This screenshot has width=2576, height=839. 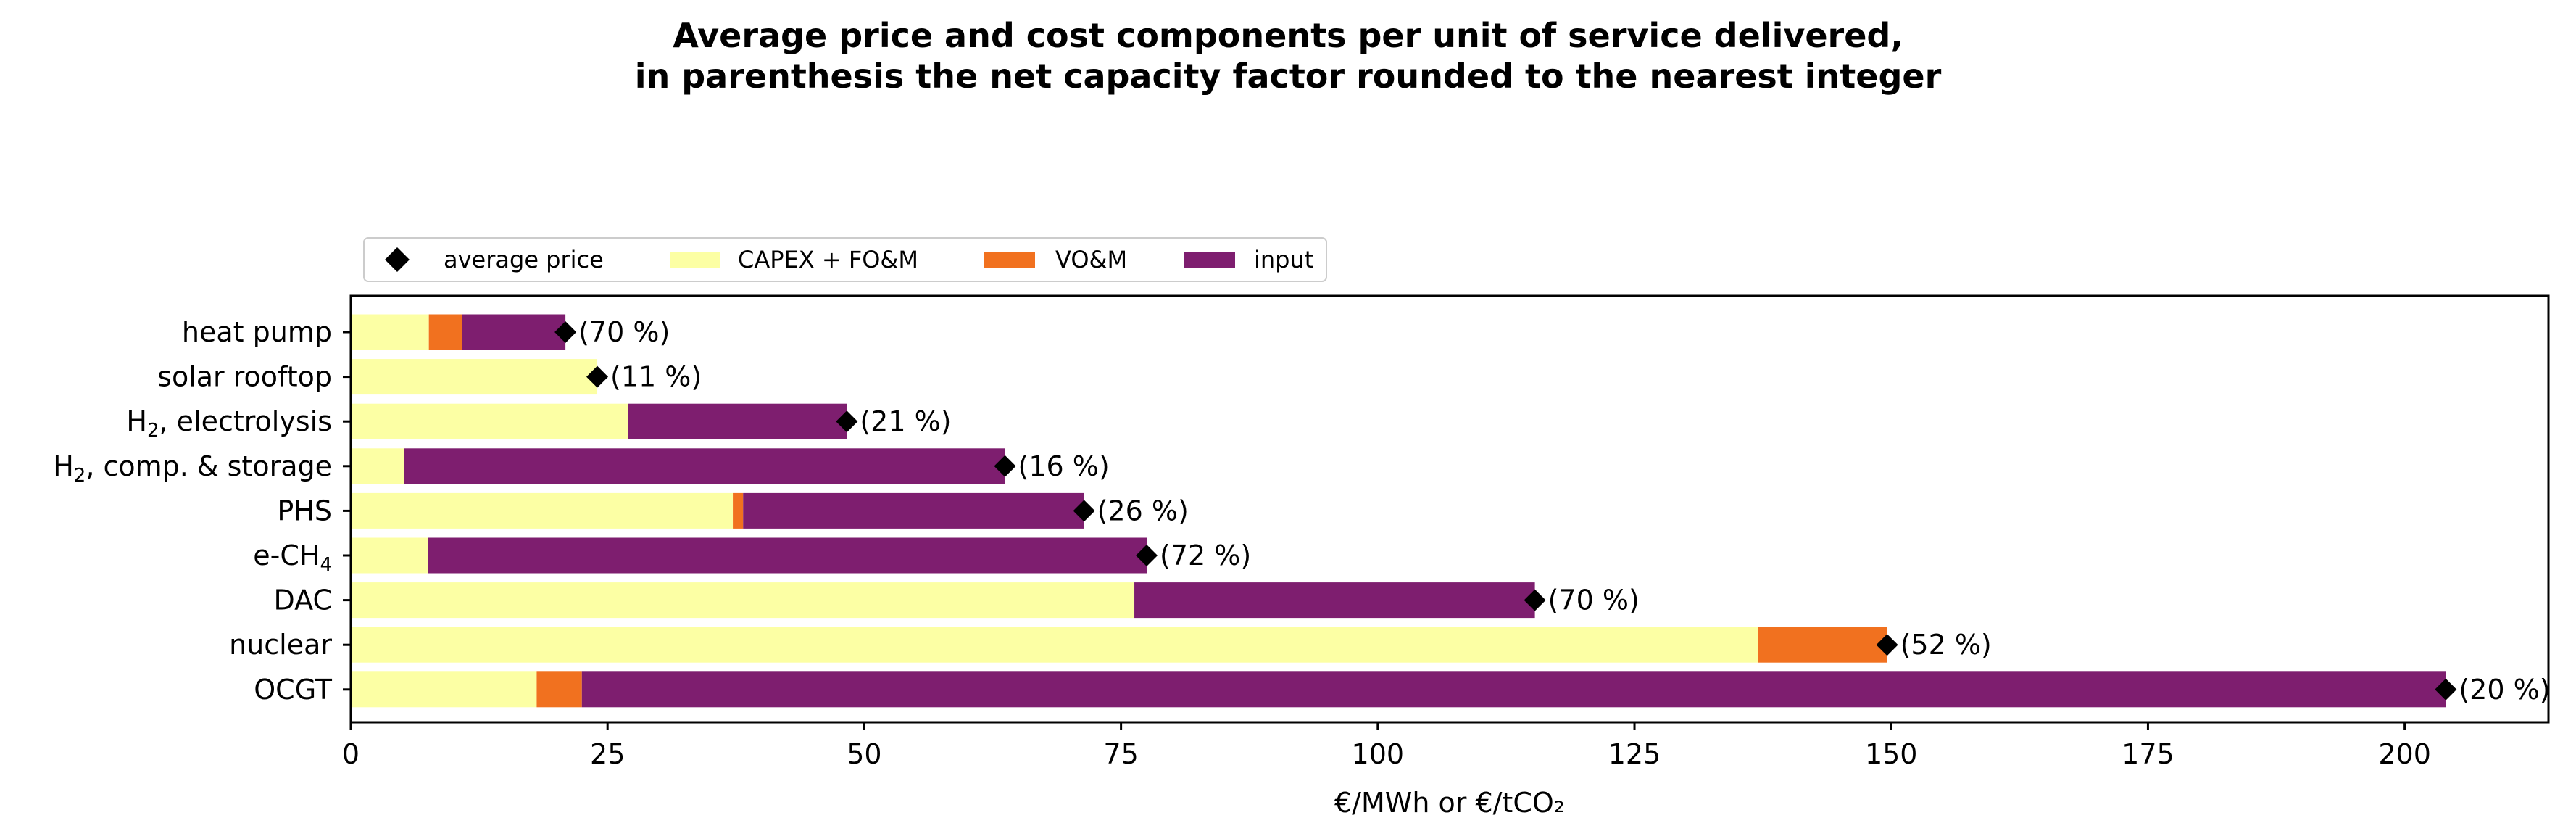 I want to click on x-tick-label: 125, so click(x=1634, y=754).